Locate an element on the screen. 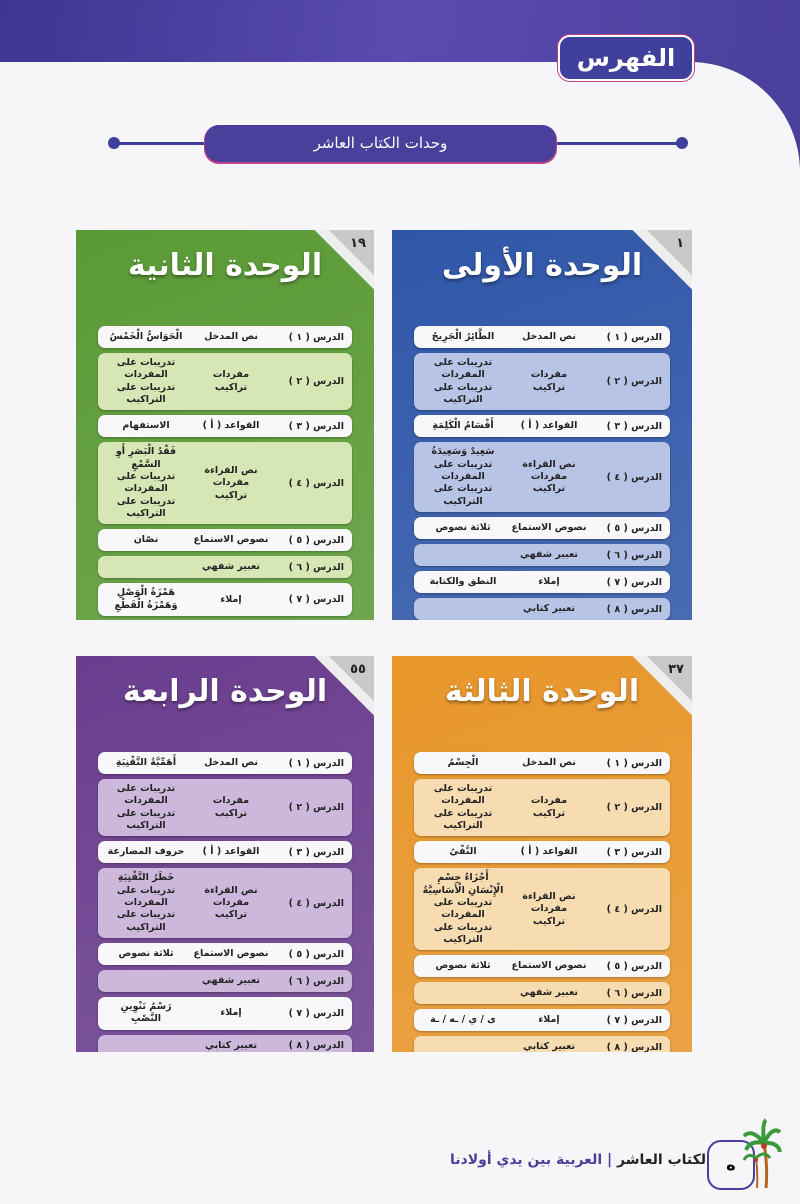 This screenshot has width=800, height=1204. section-subtitle: وحدات الكتاب العاشر is located at coordinates (380, 143).